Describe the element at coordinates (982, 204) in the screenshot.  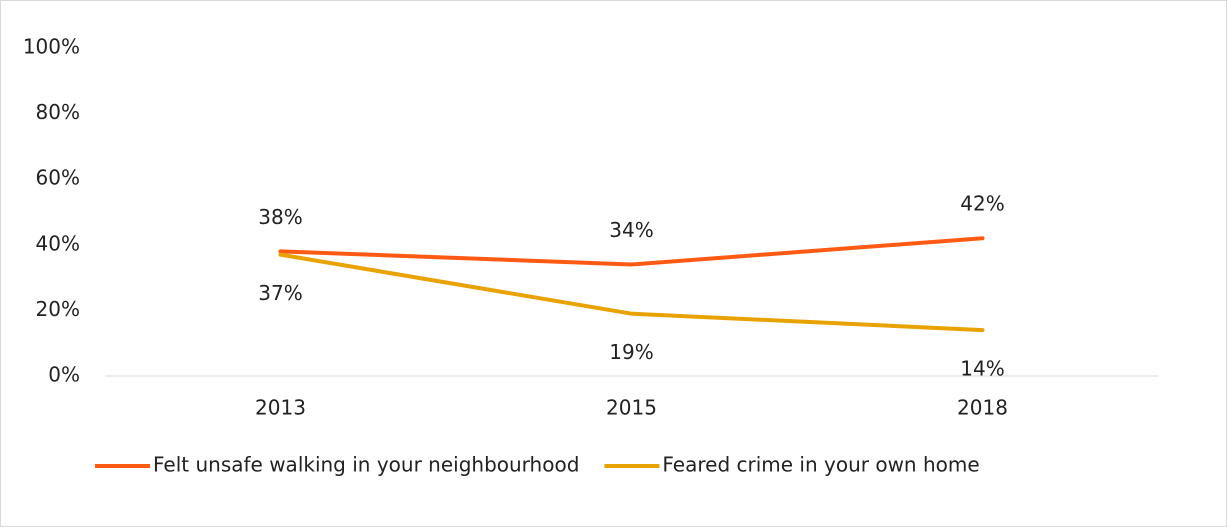
I see `data-label: 42%` at that location.